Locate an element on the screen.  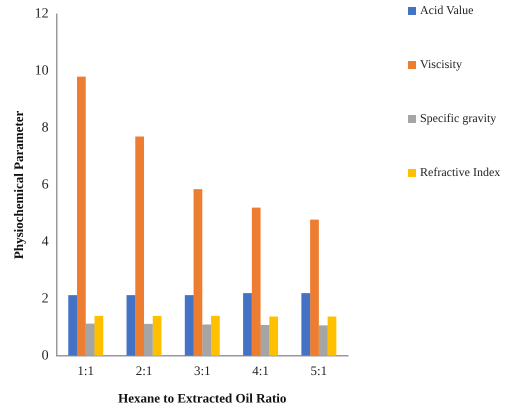
legend-label: Specific gravity is located at coordinates (458, 118).